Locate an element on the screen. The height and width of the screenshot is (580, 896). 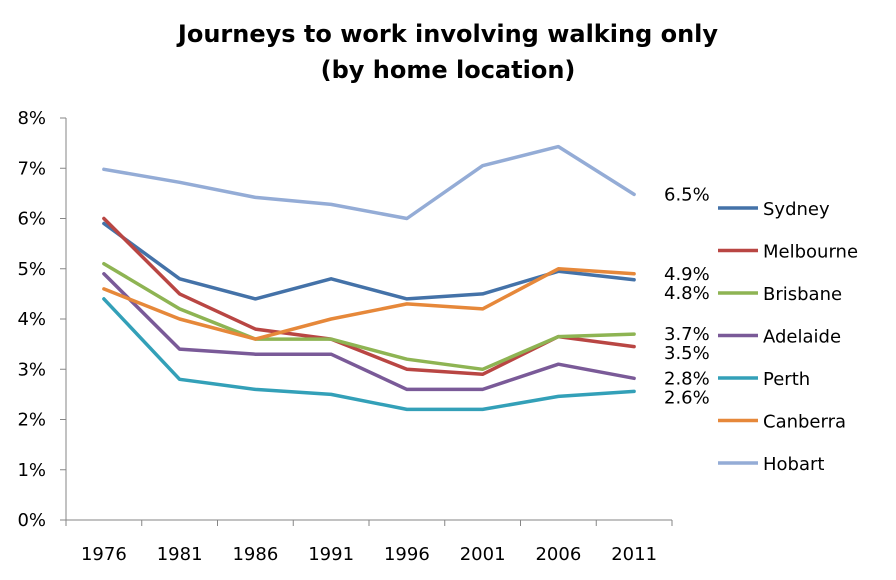
y-tick-label: 4% is located at coordinates (31, 319).